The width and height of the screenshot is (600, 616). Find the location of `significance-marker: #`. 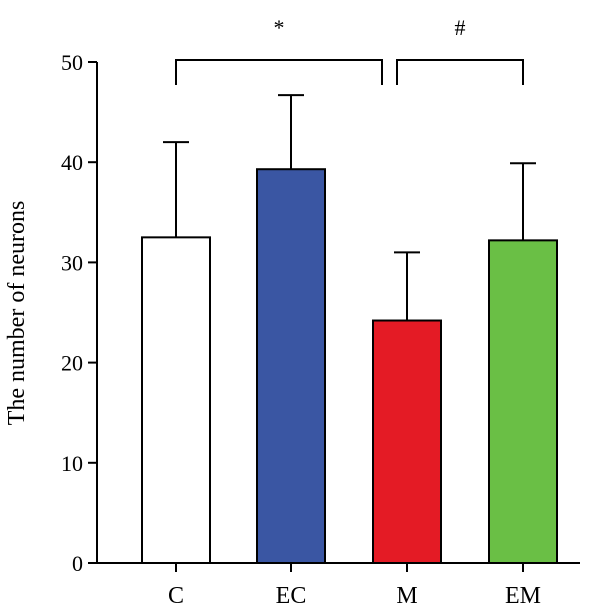

significance-marker: # is located at coordinates (460, 27).